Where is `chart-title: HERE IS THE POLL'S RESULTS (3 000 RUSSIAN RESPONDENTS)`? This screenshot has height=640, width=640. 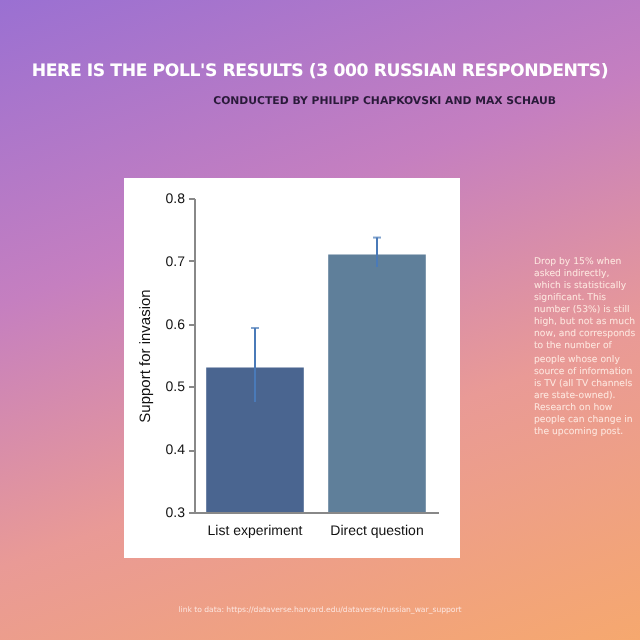 chart-title: HERE IS THE POLL'S RESULTS (3 000 RUSSIAN RESPONDENTS) is located at coordinates (320, 72).